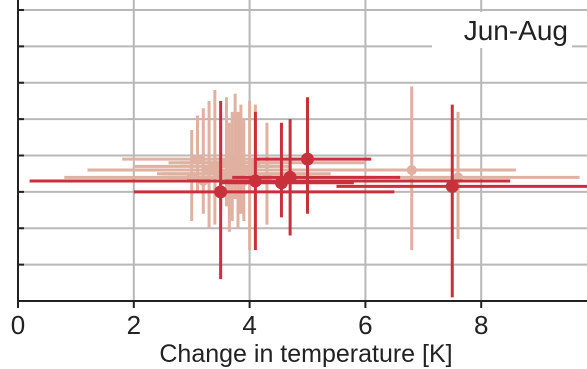 This screenshot has height=369, width=587. Describe the element at coordinates (249, 325) in the screenshot. I see `x-tick-label: 4` at that location.